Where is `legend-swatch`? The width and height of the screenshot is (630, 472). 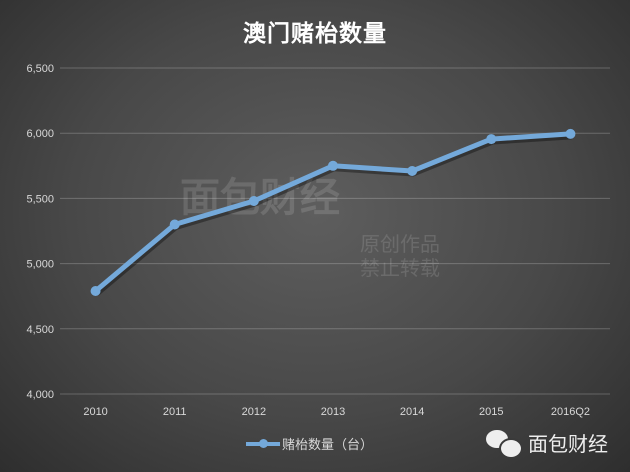 legend-swatch is located at coordinates (263, 443).